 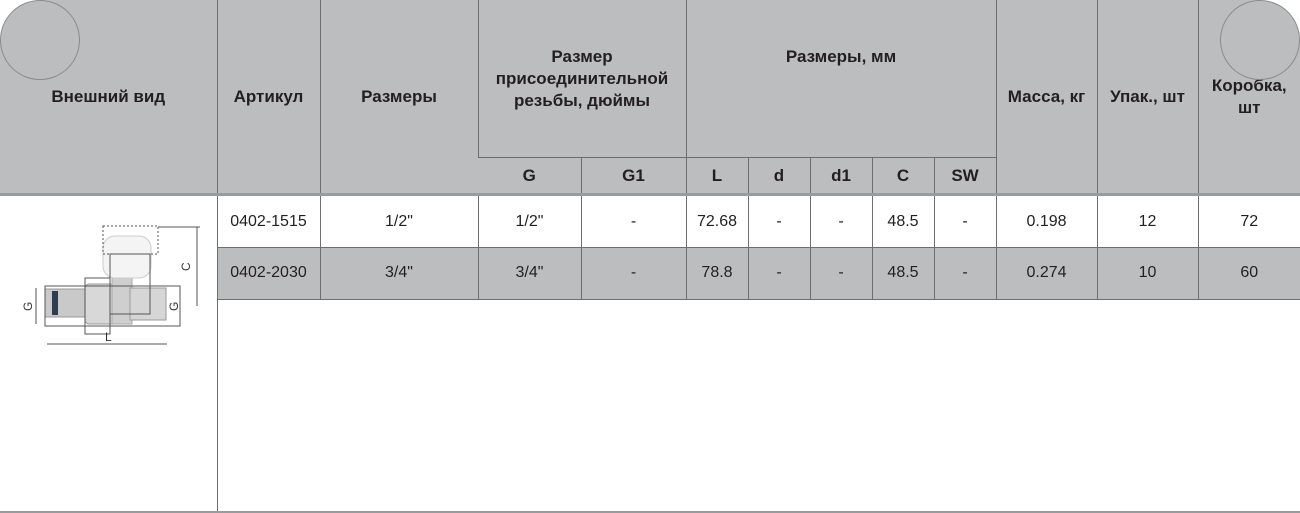 What do you see at coordinates (186, 266) in the screenshot?
I see `drawing-label-c: C` at bounding box center [186, 266].